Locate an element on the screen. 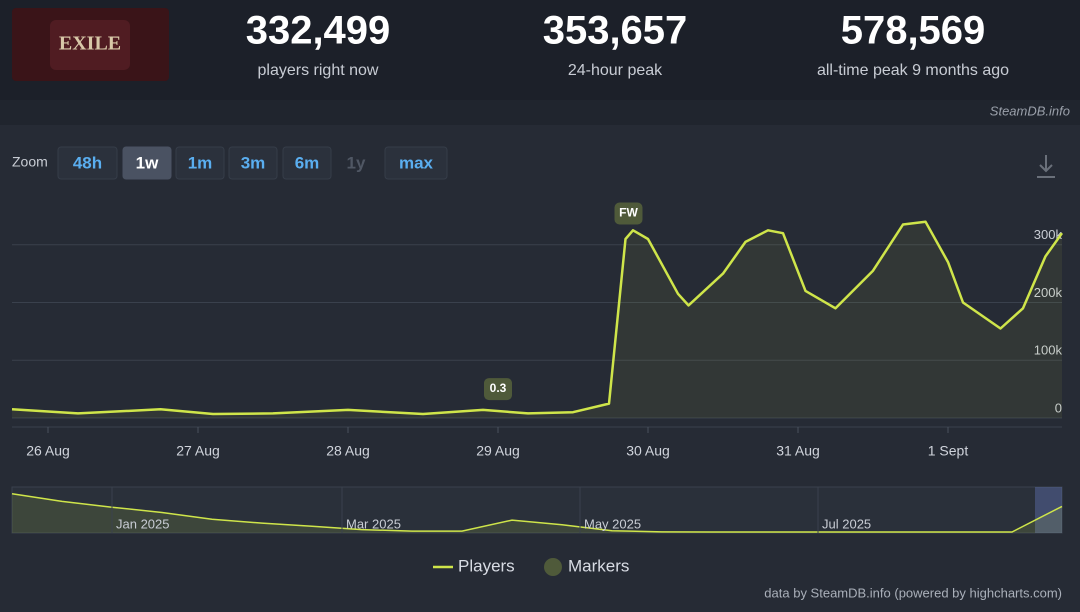  zoom-button-label: 48h is located at coordinates (87, 162).